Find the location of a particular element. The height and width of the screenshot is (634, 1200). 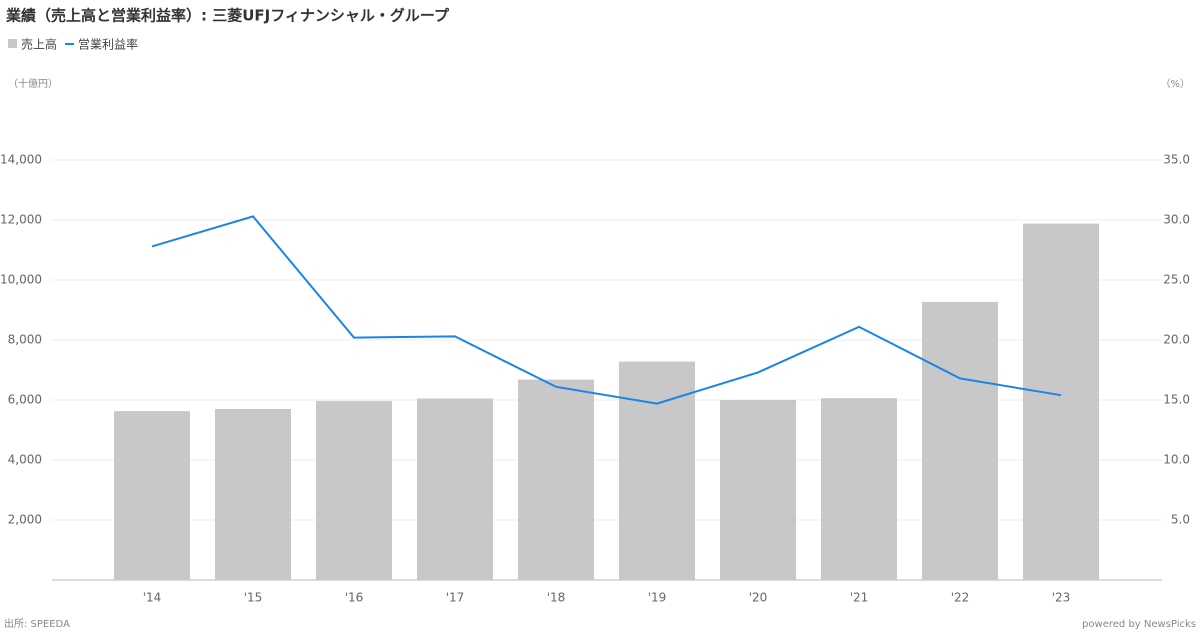

chart-title: 業績（売上高と営業利益率）: 三菱UFJフィナンシャル・グループ is located at coordinates (227, 16).